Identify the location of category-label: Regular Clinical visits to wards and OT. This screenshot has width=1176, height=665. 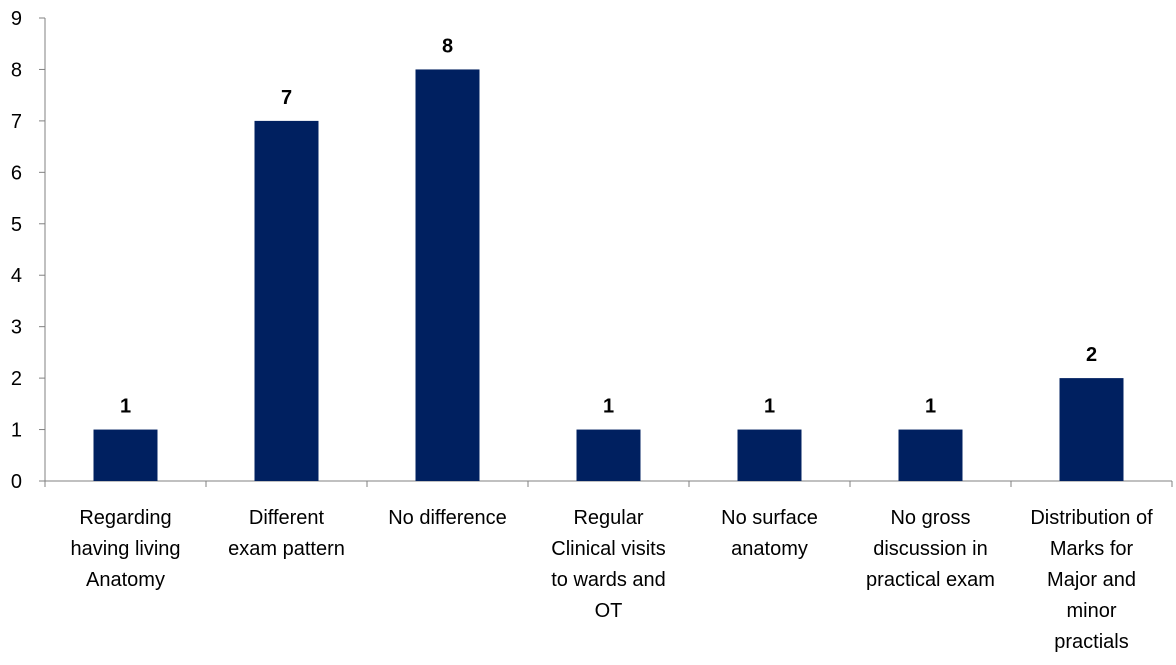
(608, 564).